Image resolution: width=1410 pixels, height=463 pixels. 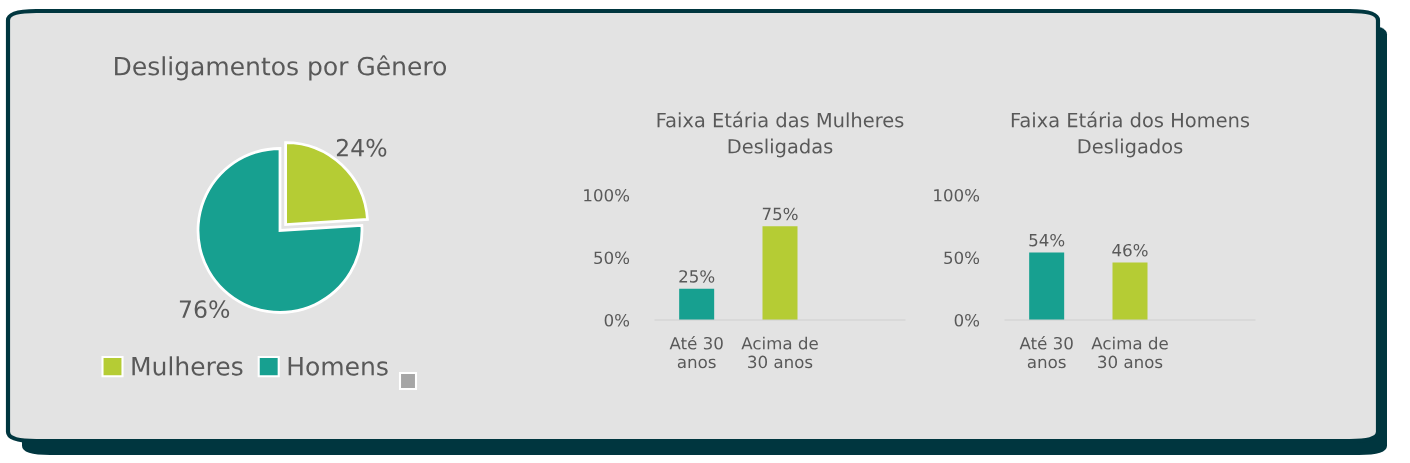 What do you see at coordinates (780, 214) in the screenshot?
I see `data-label: 75%` at bounding box center [780, 214].